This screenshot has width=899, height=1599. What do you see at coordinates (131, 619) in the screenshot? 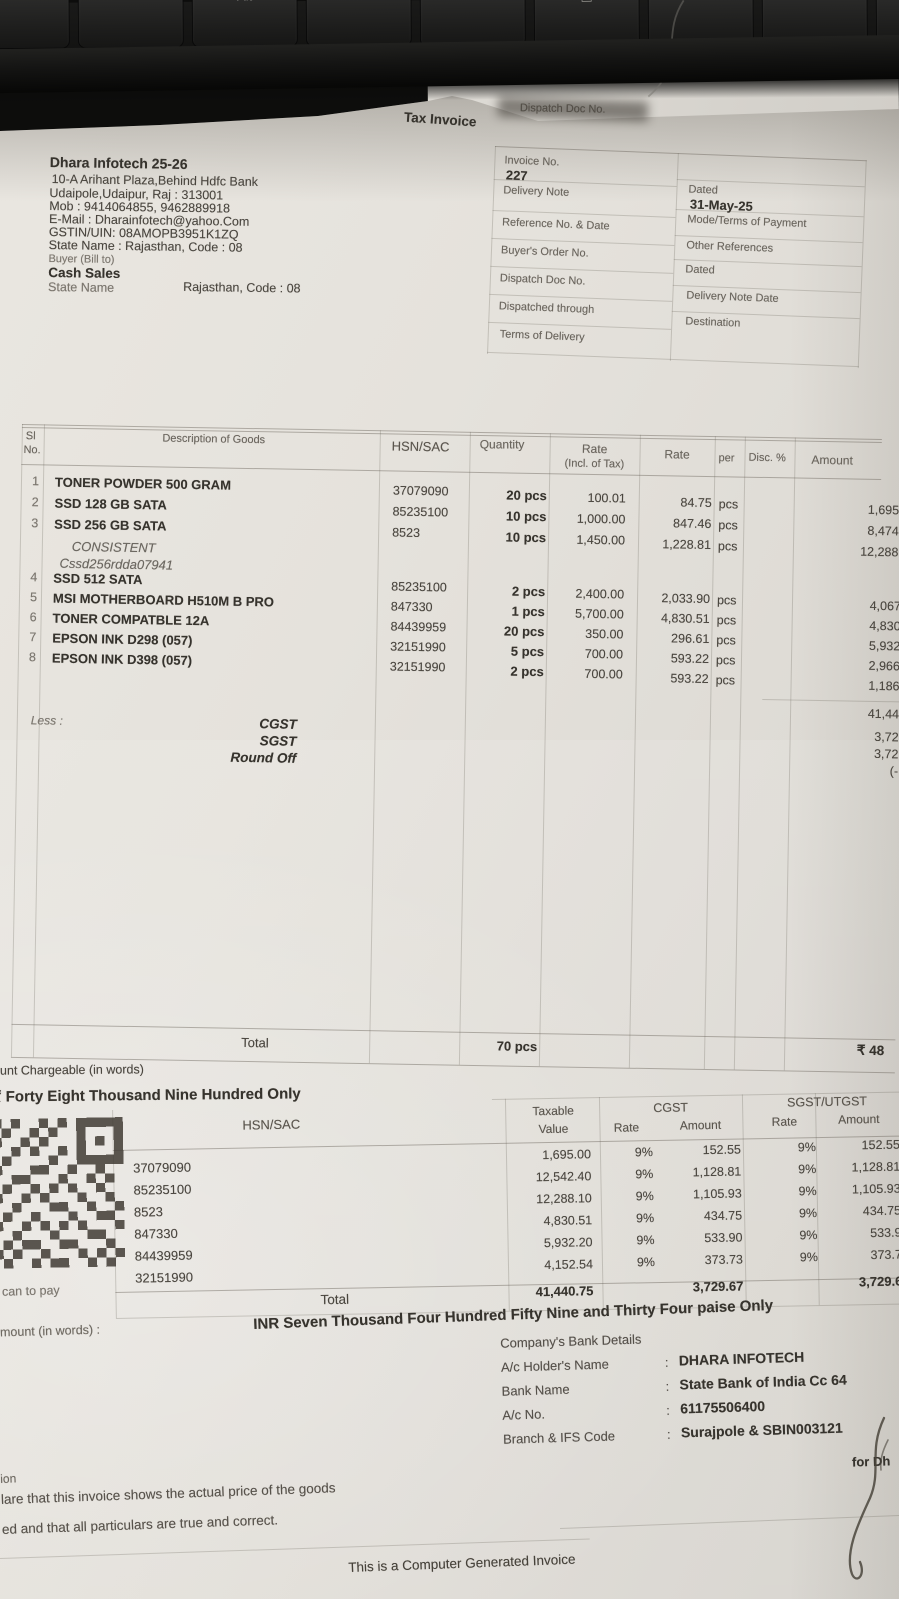
I see `item-desc: TONER COMPATBLE 12A` at bounding box center [131, 619].